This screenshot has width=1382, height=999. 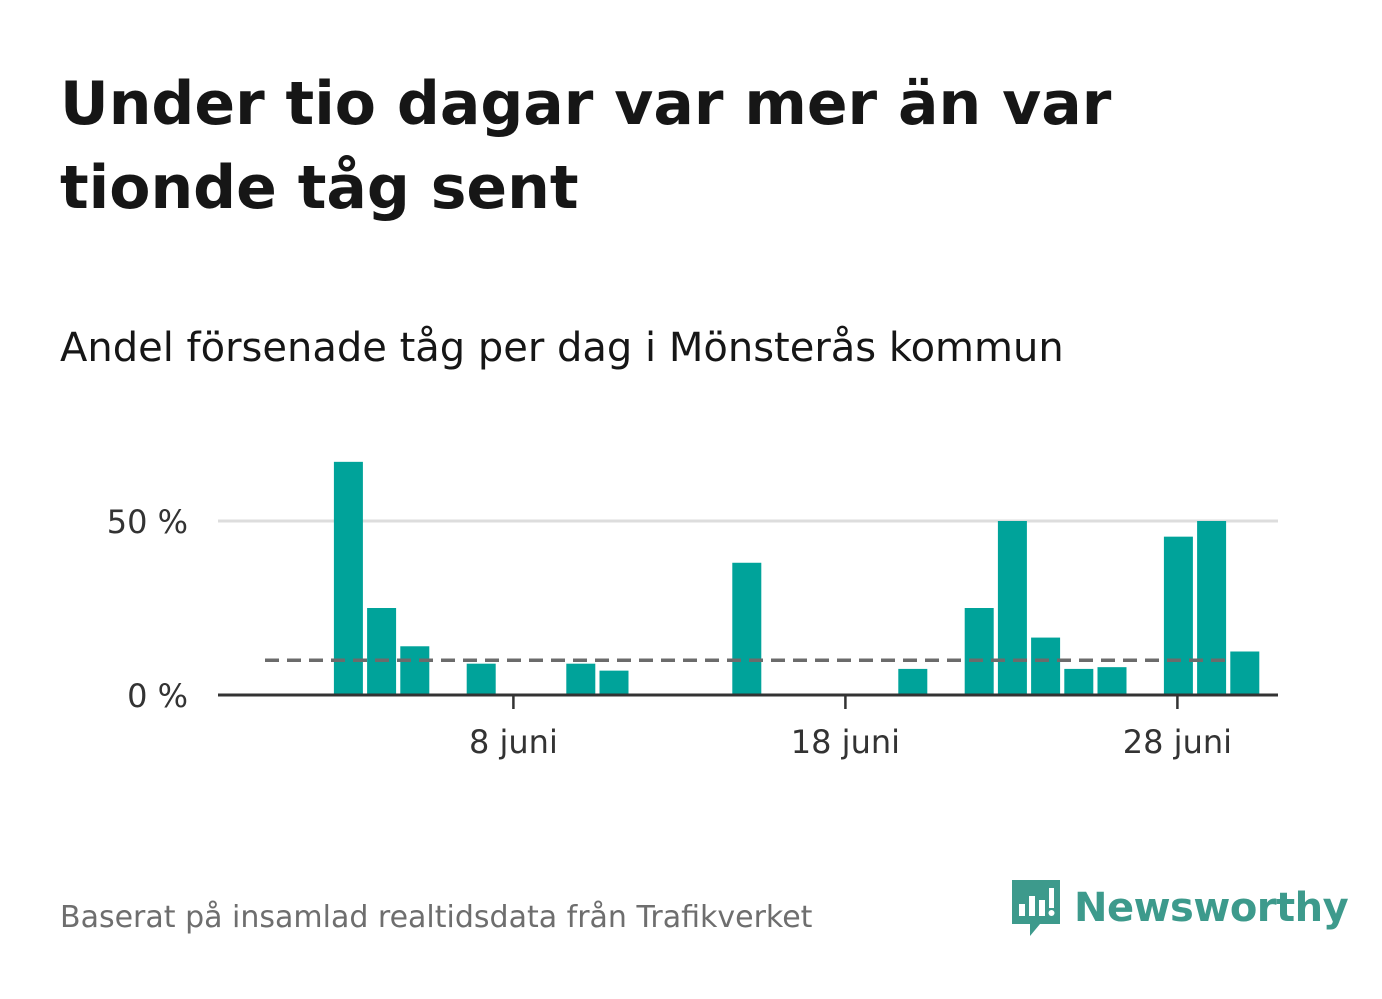 I want to click on brand-name: Newsworthy, so click(x=1211, y=908).